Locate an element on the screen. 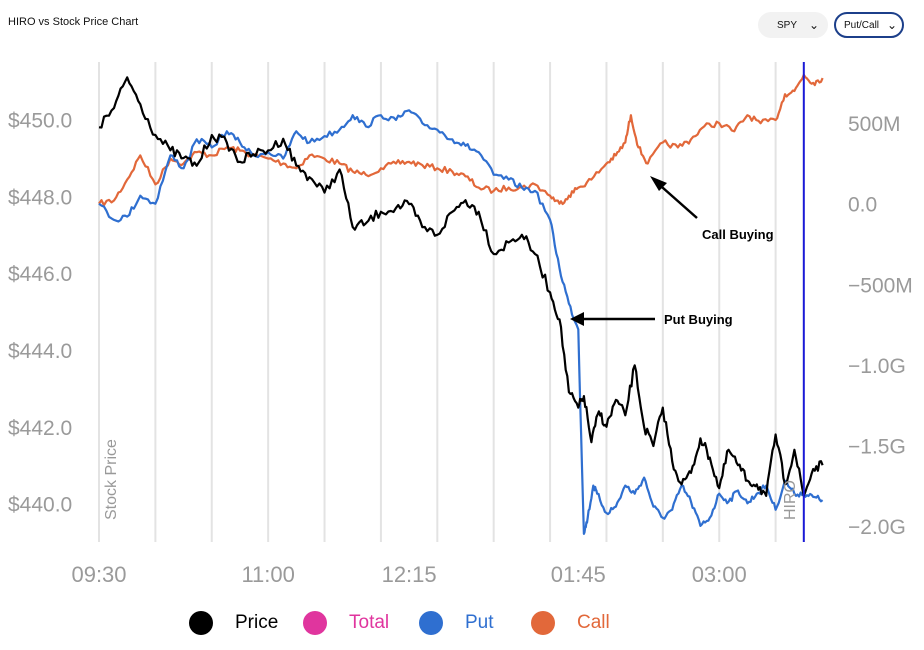  x-tick-label: 09:30 is located at coordinates (98, 574).